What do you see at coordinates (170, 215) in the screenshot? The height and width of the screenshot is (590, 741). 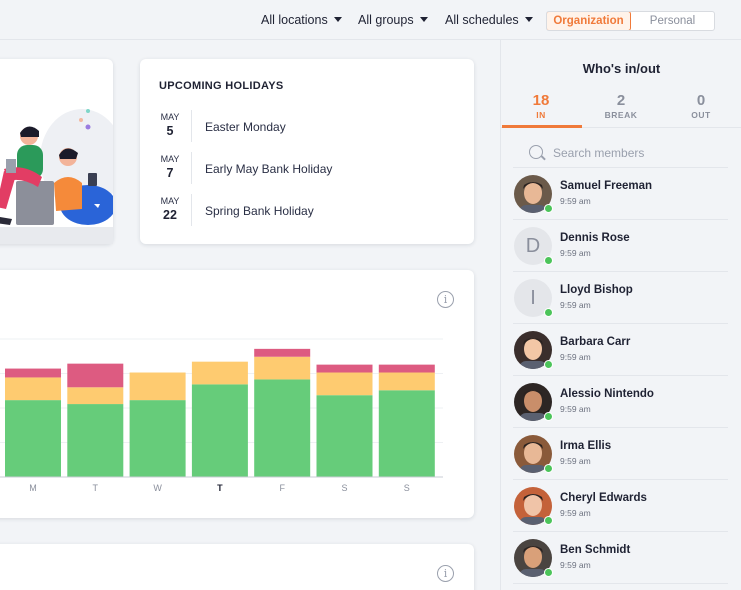 I see `holiday-day: 22` at bounding box center [170, 215].